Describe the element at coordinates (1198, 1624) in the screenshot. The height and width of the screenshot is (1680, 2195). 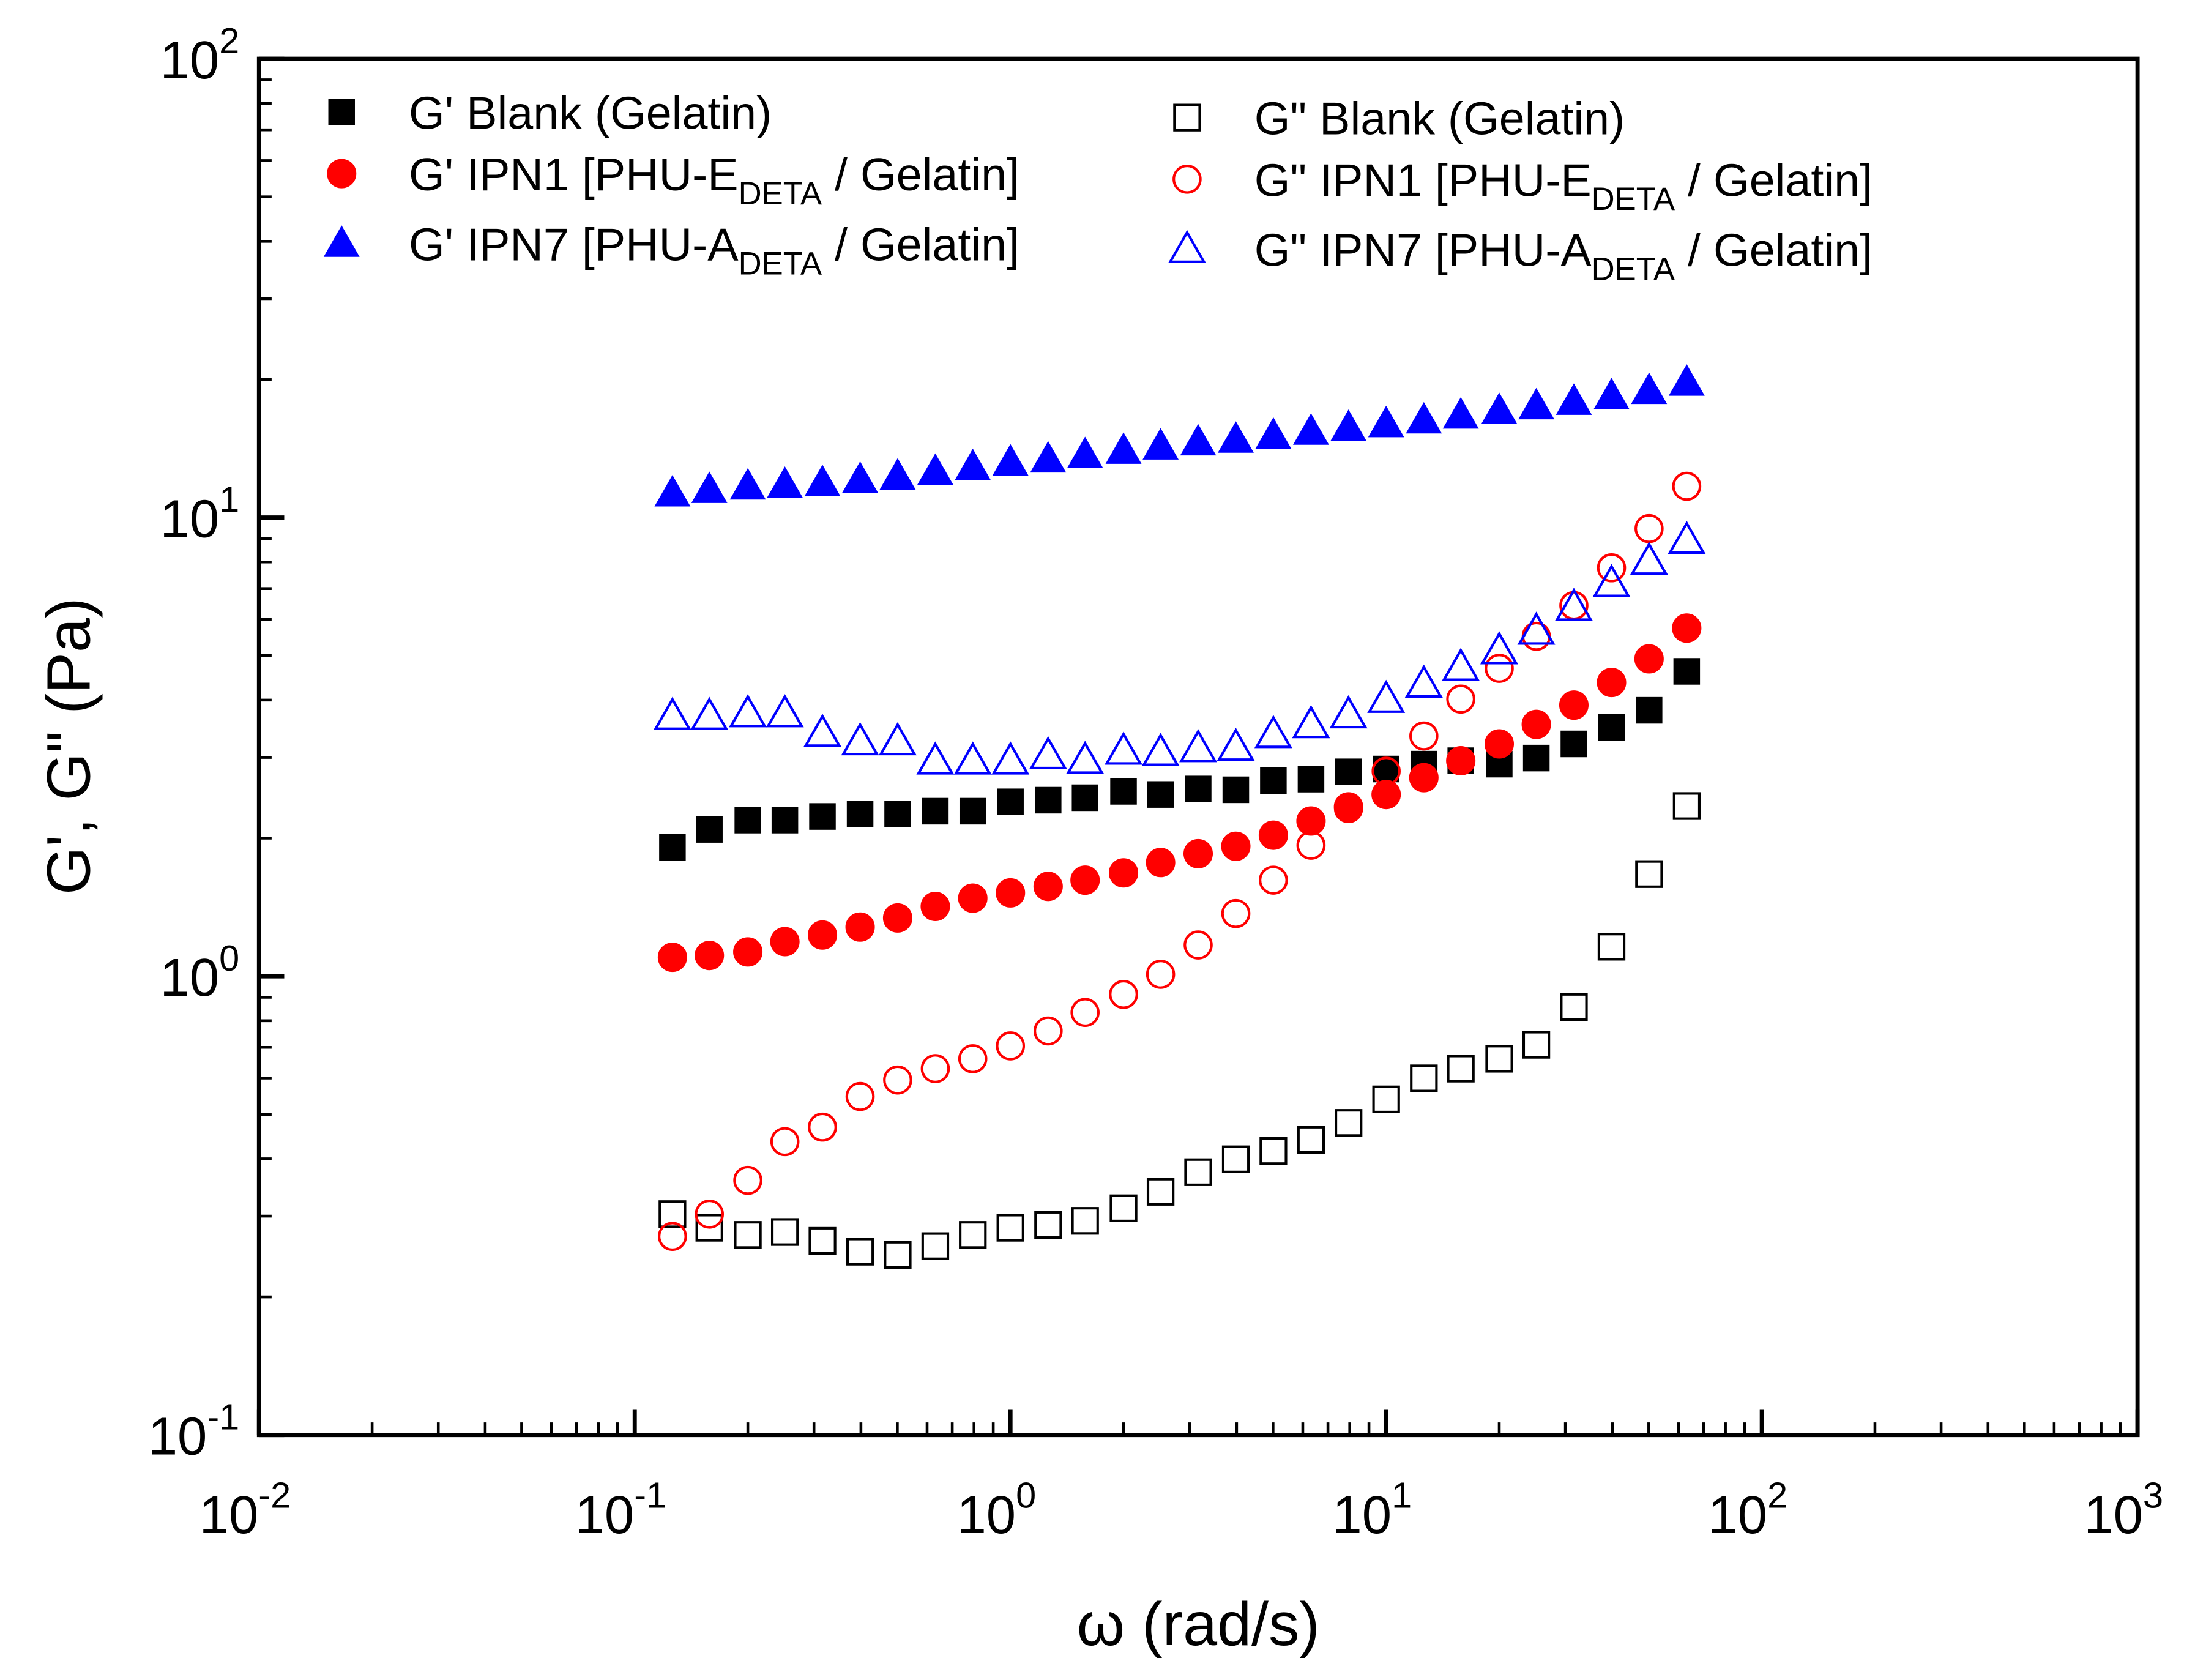
I see `x-axis-label: ω (rad/s)` at that location.